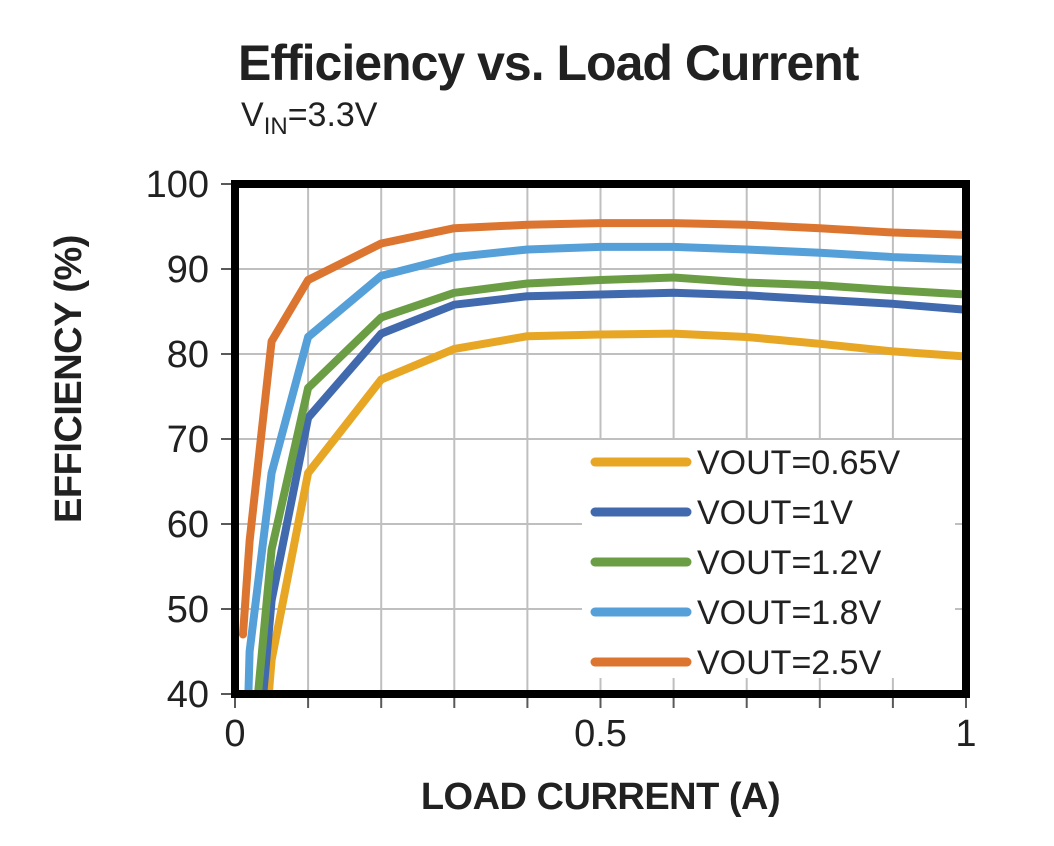 The width and height of the screenshot is (1054, 846). I want to click on legend-label-VOUT=1V: VOUT=1V, so click(775, 513).